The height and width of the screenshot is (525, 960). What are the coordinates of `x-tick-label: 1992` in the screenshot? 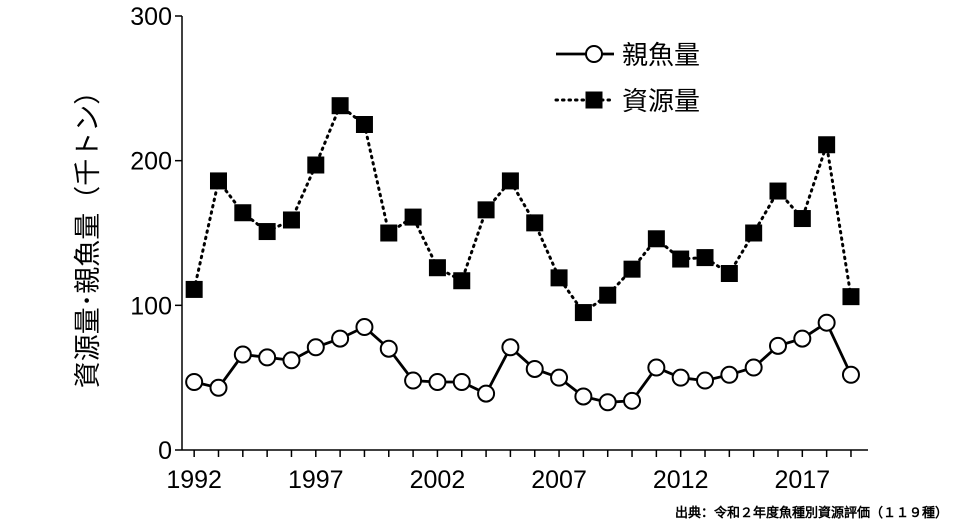 It's located at (194, 480).